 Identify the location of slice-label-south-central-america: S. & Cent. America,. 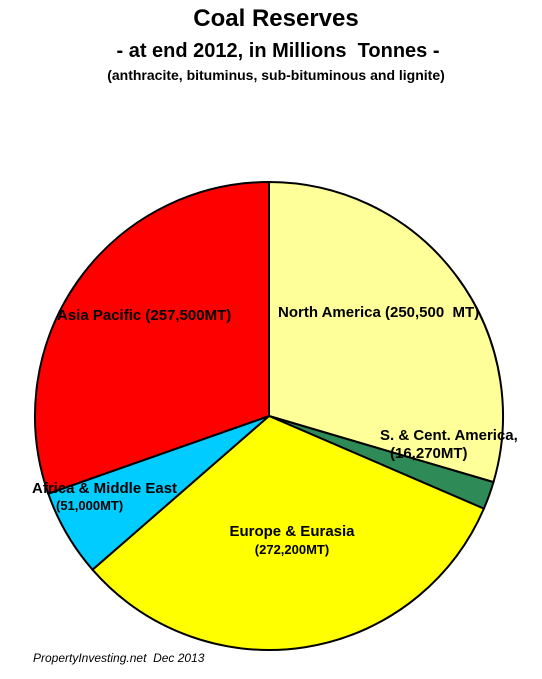
(449, 435).